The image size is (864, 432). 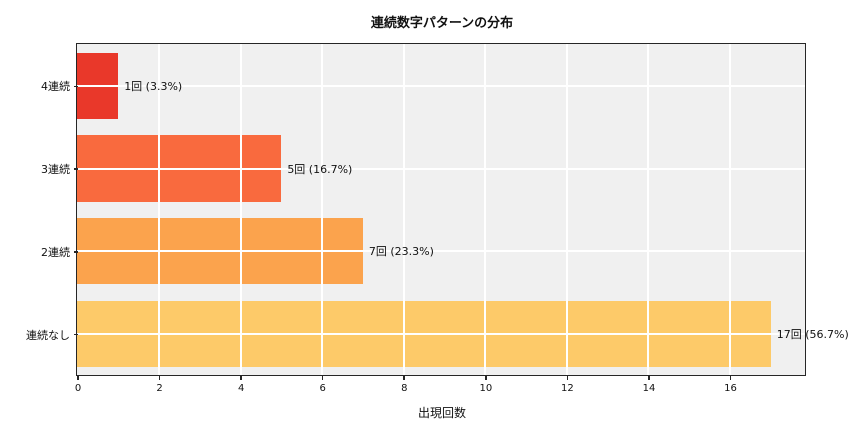 I want to click on x-tick-label: 0, so click(x=78, y=388).